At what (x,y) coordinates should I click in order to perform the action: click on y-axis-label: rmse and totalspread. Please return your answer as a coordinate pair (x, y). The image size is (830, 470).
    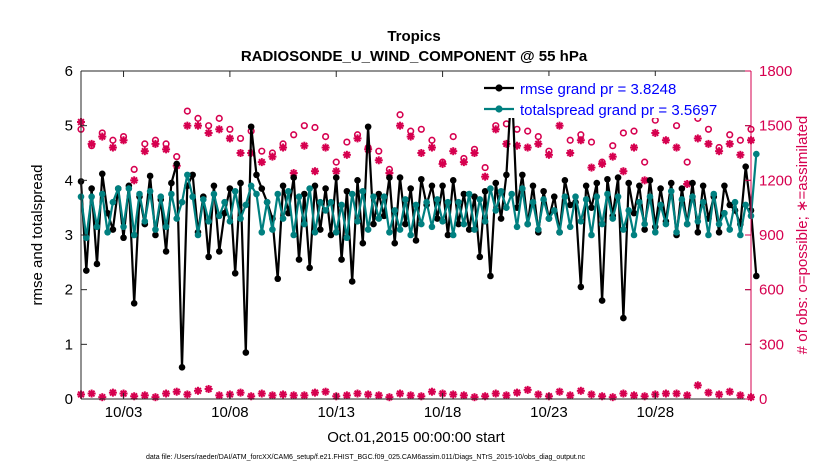
    Looking at the image, I should click on (37, 235).